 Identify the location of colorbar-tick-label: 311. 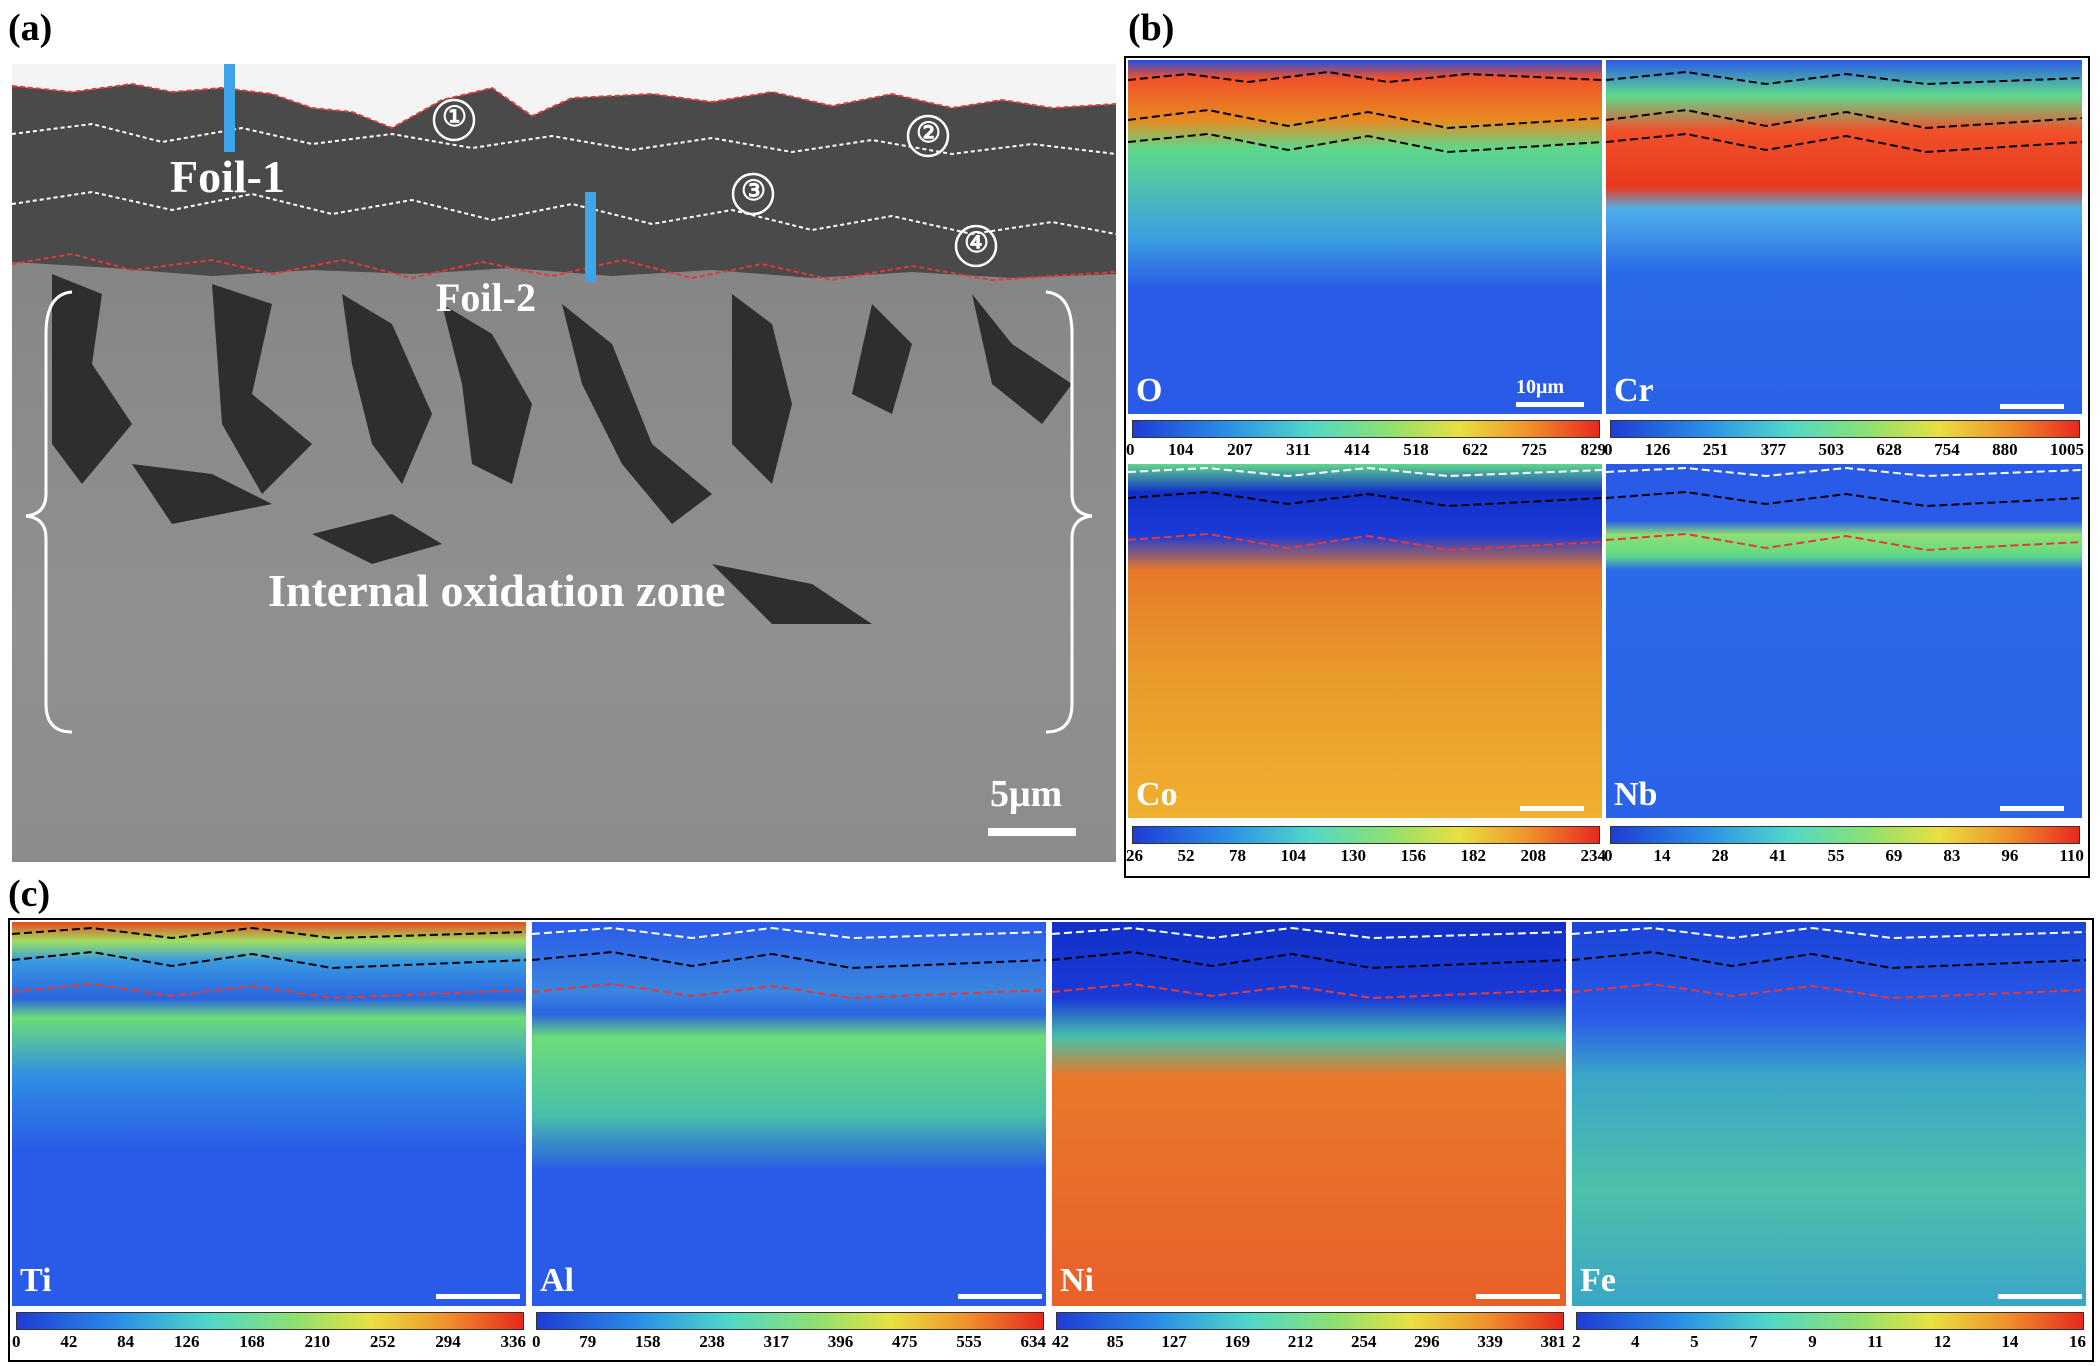
(1298, 449).